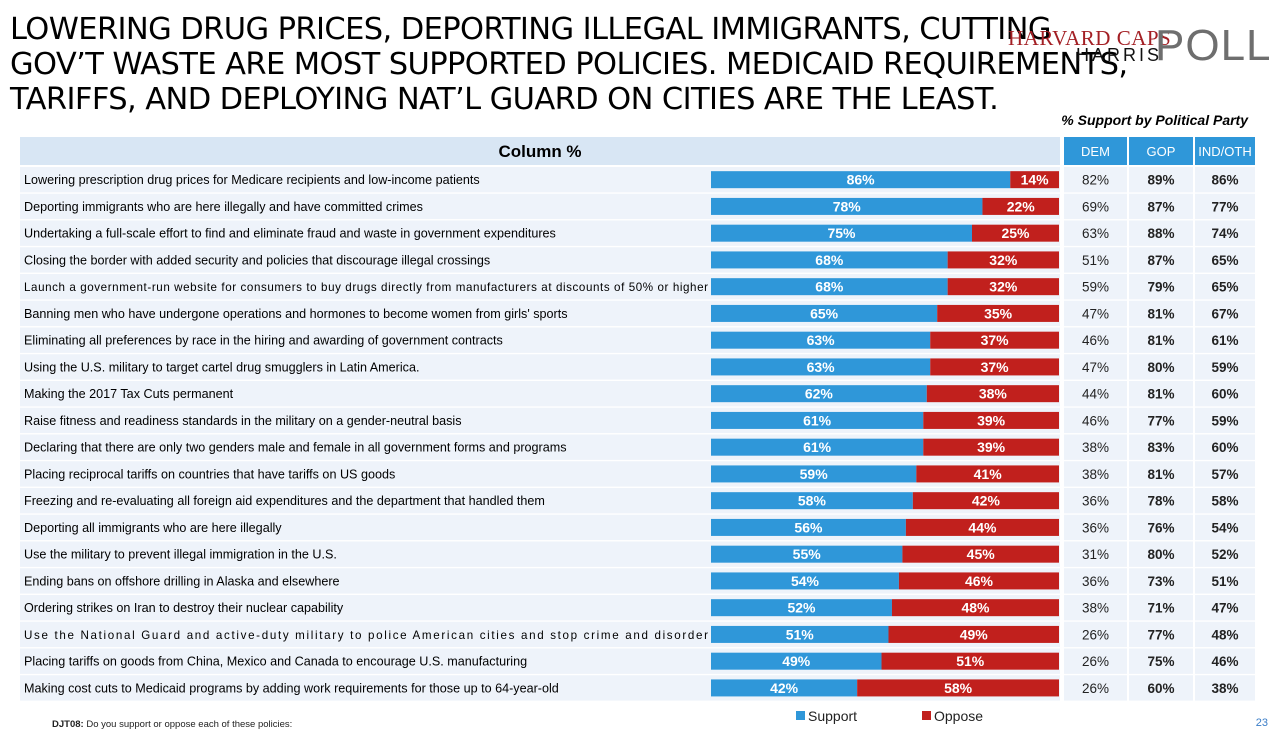 Image resolution: width=1280 pixels, height=741 pixels. What do you see at coordinates (1224, 151) in the screenshot?
I see `party-header-label: IND/OTH` at bounding box center [1224, 151].